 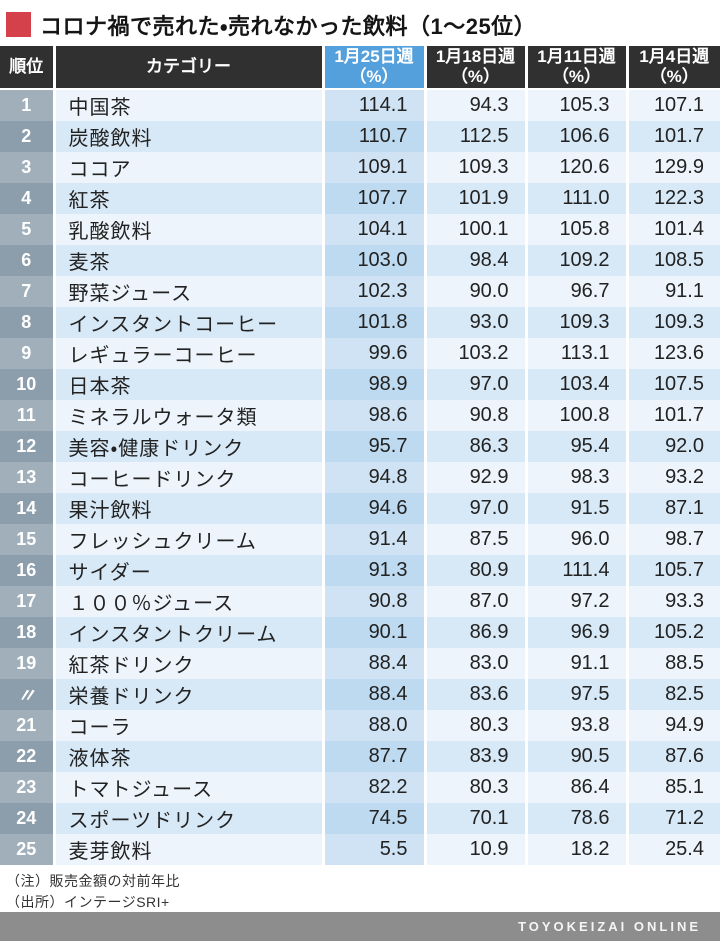 I want to click on table-row: 14 果汁飲料 94.6 97.0 91.5 87.1, so click(x=360, y=508).